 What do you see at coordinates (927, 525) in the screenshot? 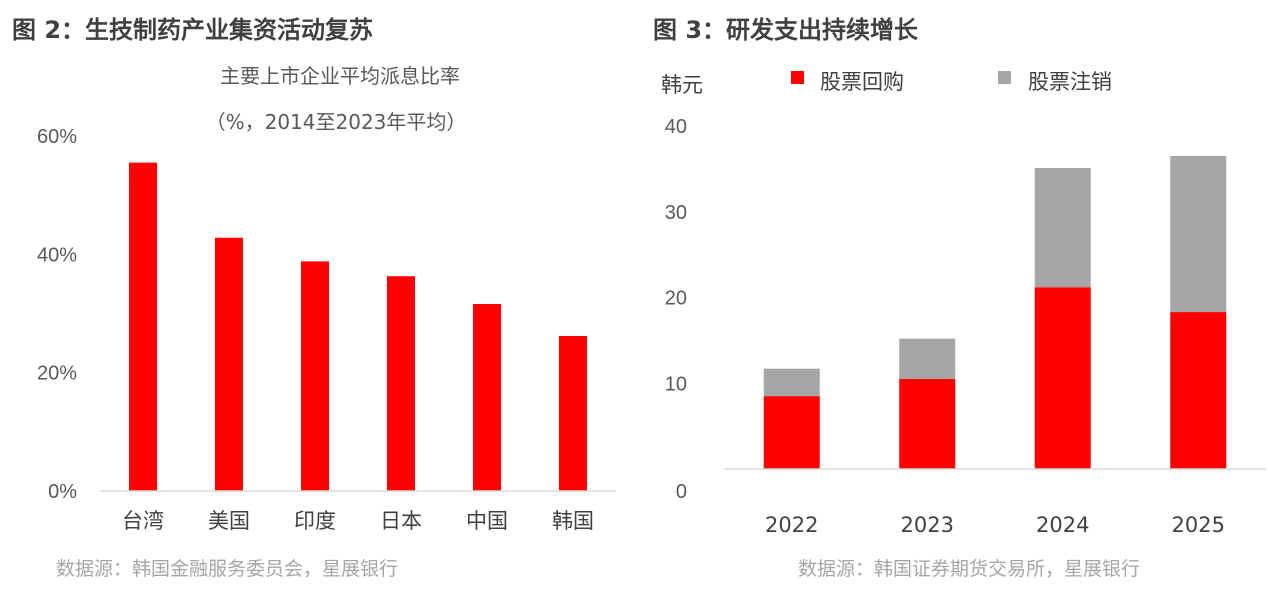
I see `fig3-category-label: 2023` at bounding box center [927, 525].